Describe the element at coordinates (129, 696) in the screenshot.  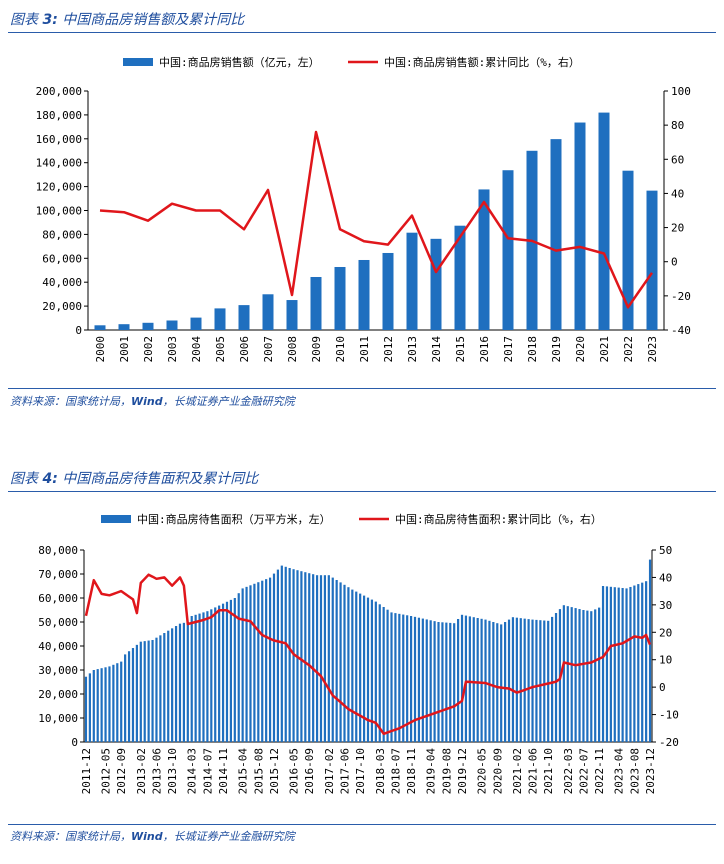
I see `chart2-bar: 2012-11` at that location.